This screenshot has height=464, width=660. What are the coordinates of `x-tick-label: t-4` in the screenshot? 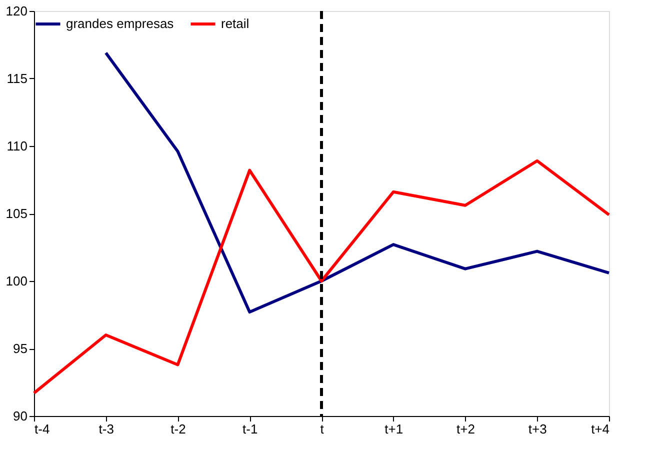 It's located at (42, 429).